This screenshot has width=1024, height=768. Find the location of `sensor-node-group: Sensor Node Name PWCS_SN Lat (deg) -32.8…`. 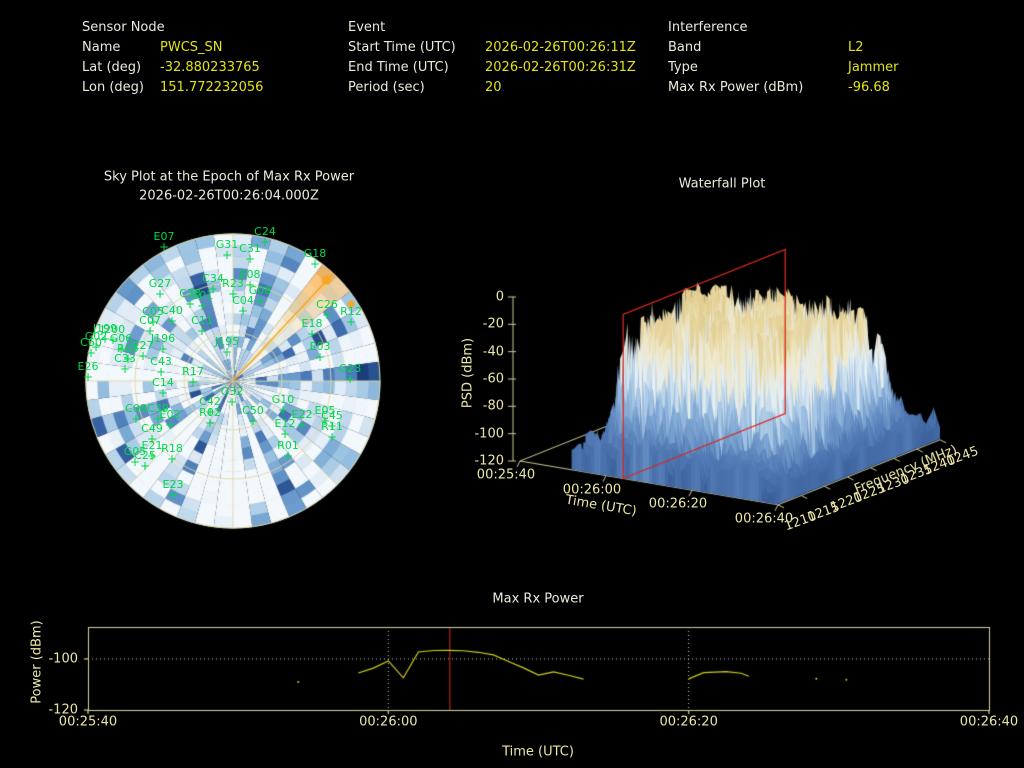

sensor-node-group: Sensor Node Name PWCS_SN Lat (deg) -32.8… is located at coordinates (172, 58).